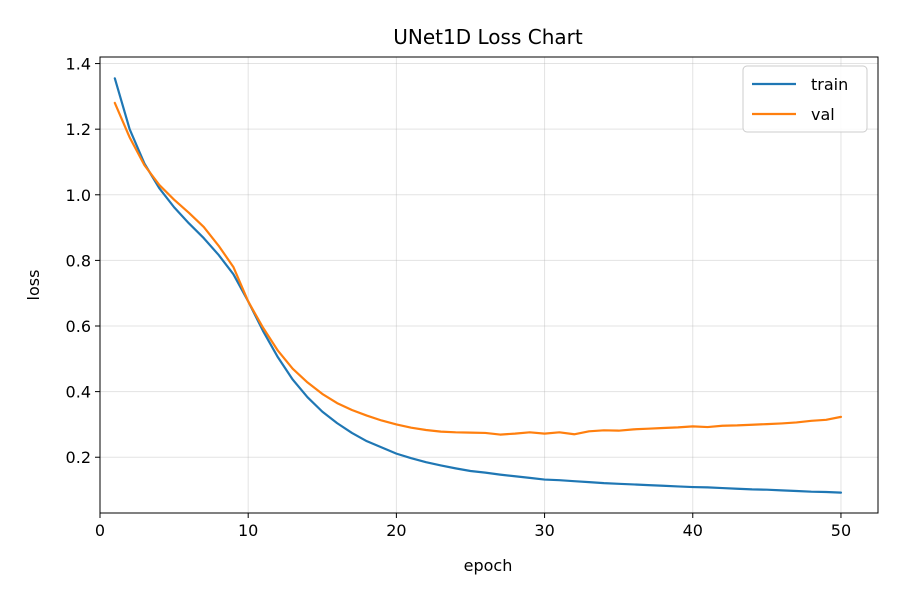 The image size is (900, 600). Describe the element at coordinates (544, 530) in the screenshot. I see `x-tick-label: 30` at that location.